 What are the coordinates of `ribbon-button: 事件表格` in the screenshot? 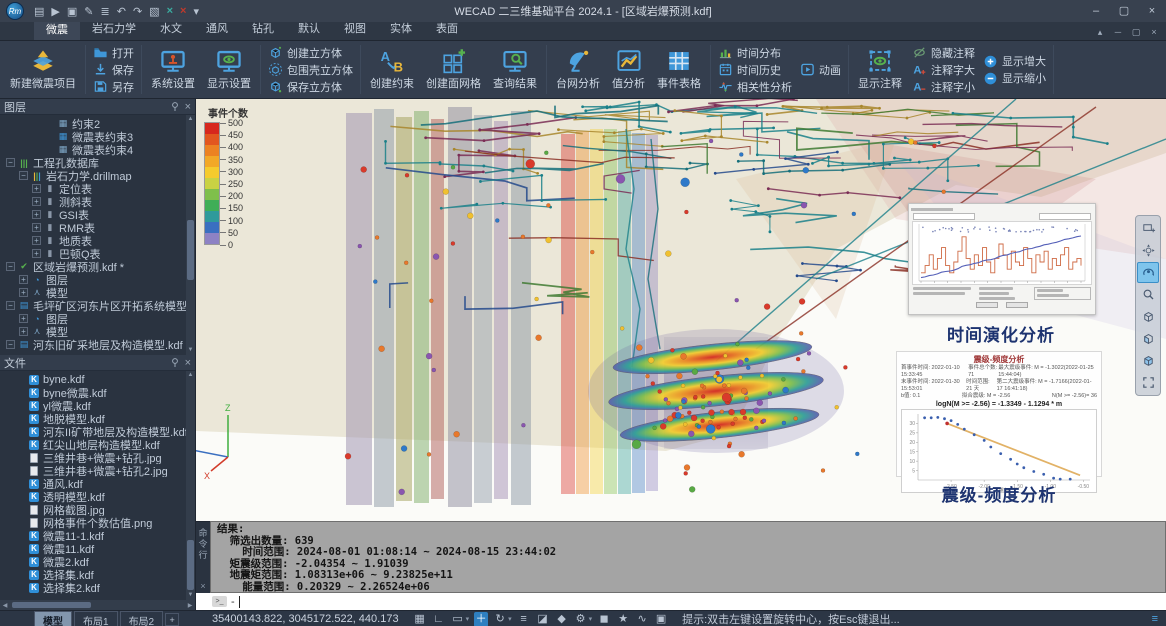 It's located at (679, 70).